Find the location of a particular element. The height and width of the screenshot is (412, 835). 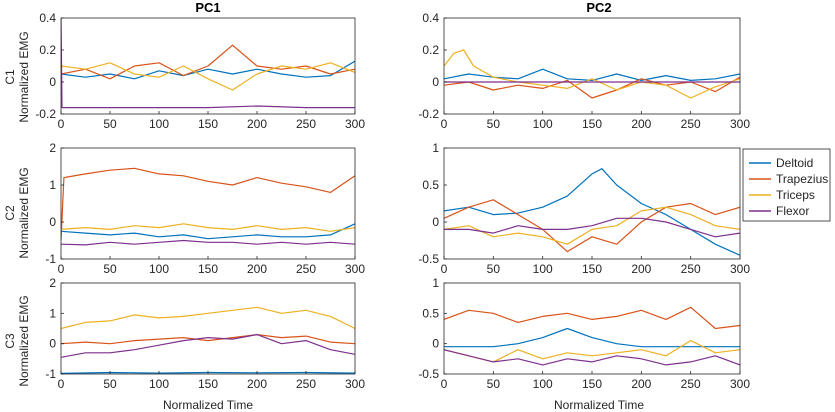

panel-r2-c2-xtick-label: 150 is located at coordinates (592, 269).